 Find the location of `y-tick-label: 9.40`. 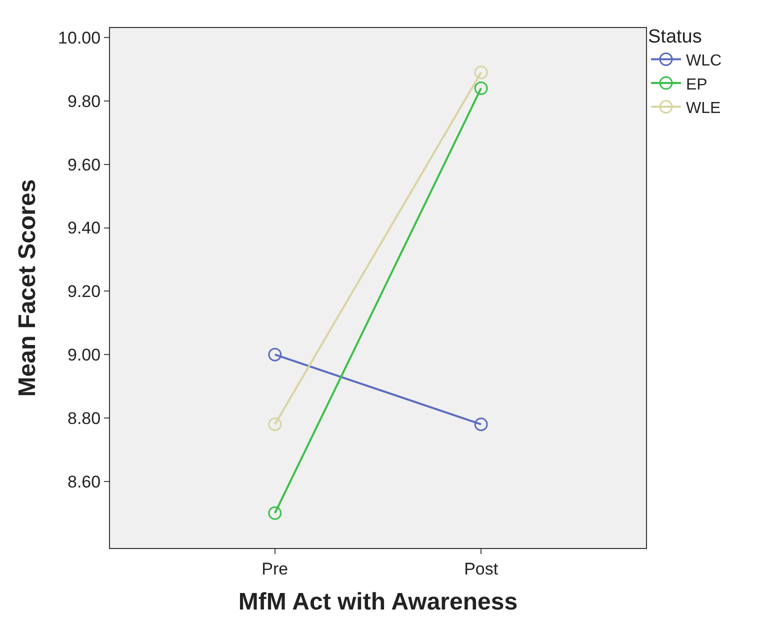

y-tick-label: 9.40 is located at coordinates (84, 228).